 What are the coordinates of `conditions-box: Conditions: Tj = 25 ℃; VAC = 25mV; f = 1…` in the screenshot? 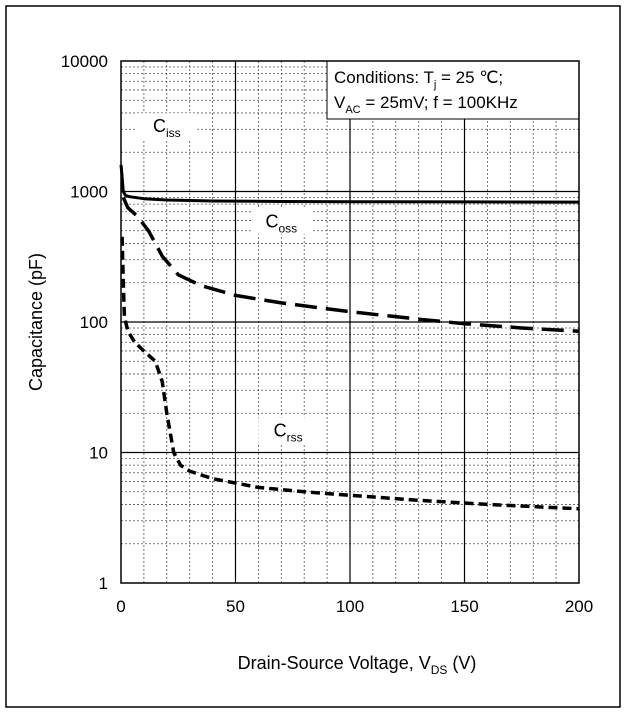 It's located at (453, 90).